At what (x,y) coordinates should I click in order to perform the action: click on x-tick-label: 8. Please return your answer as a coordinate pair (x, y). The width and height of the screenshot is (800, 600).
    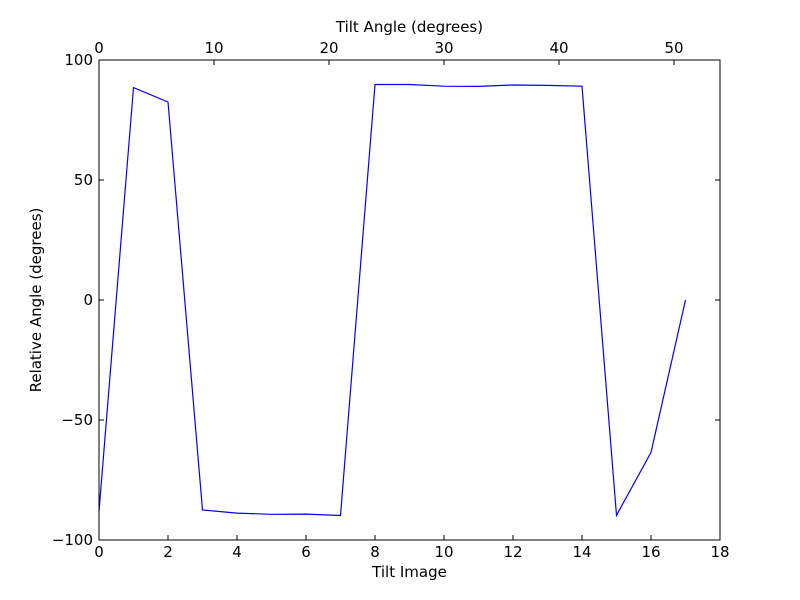
    Looking at the image, I should click on (375, 552).